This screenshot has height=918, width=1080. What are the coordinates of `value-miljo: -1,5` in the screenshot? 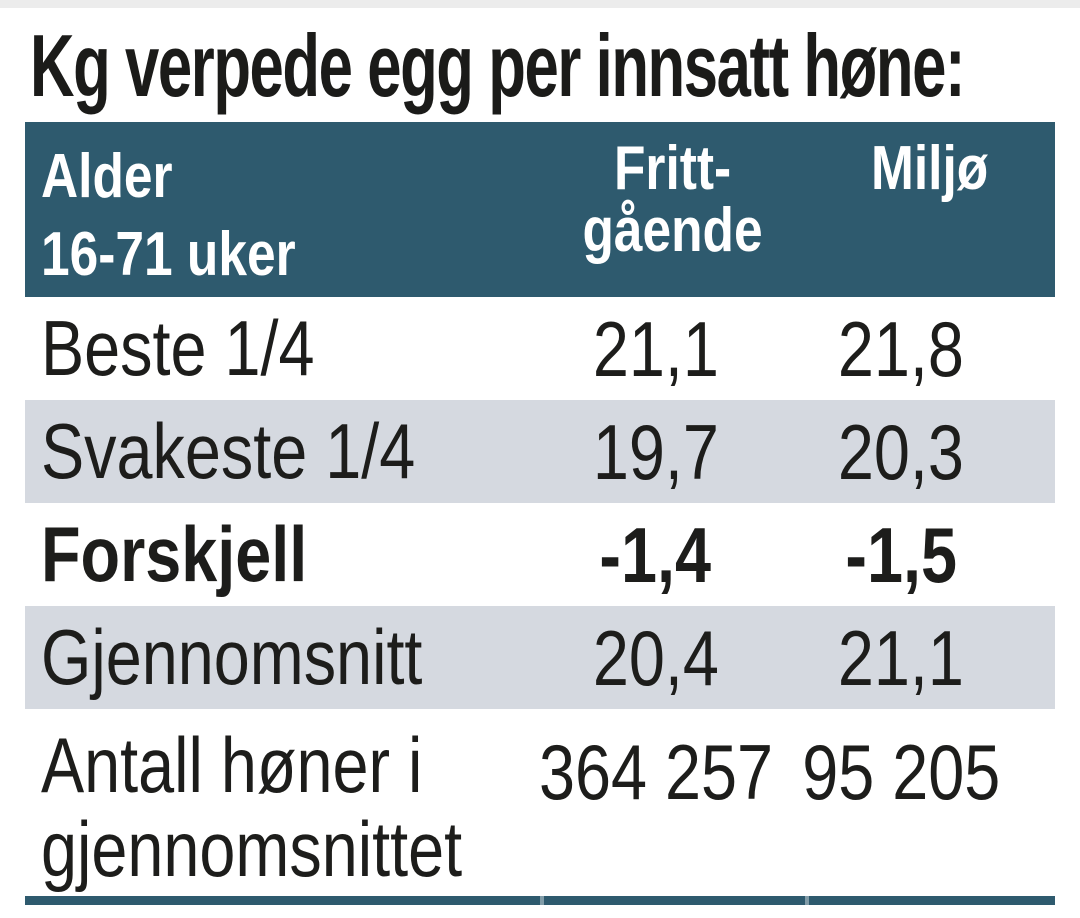 It's located at (901, 554).